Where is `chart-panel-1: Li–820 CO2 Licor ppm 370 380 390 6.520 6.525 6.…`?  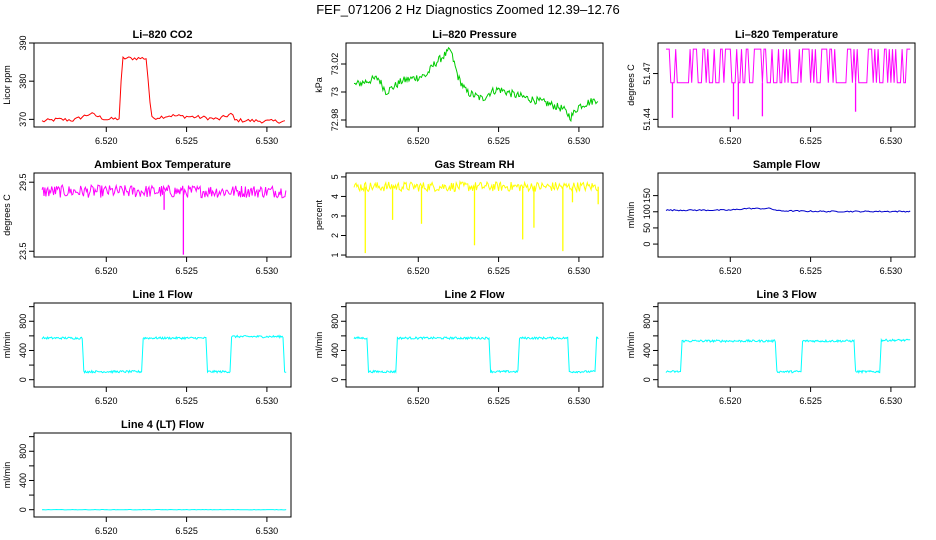
chart-panel-1: Li–820 CO2 Licor ppm 370 380 390 6.520 6.525 6.… is located at coordinates (147, 87).